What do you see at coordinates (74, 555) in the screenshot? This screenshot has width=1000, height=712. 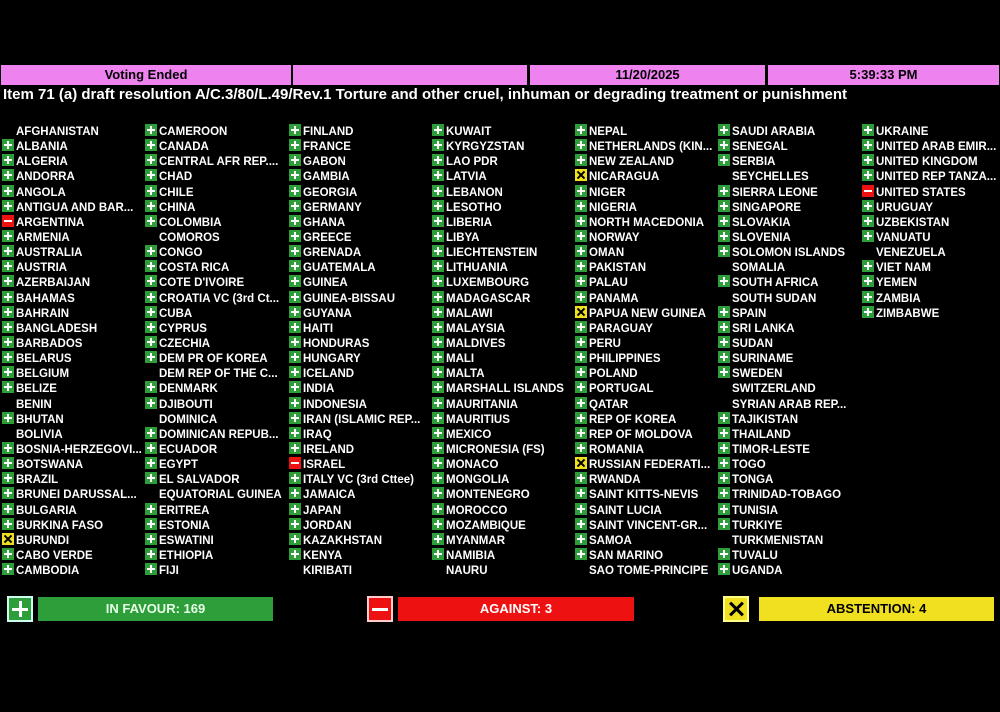 I see `country-row: CABO VERDE` at bounding box center [74, 555].